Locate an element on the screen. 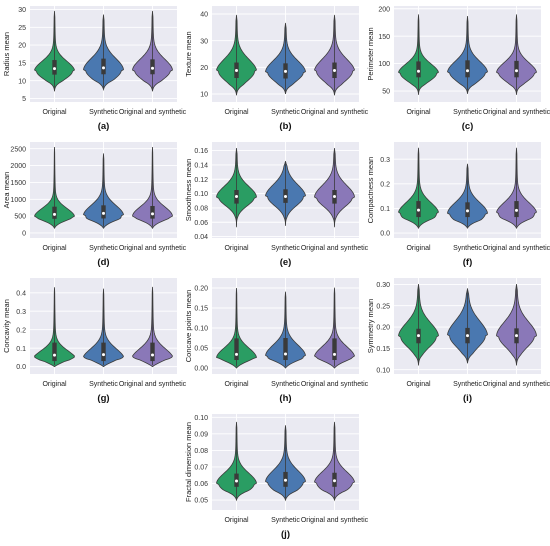 This screenshot has height=546, width=550. y-axis-label: Compactness mean is located at coordinates (370, 190).